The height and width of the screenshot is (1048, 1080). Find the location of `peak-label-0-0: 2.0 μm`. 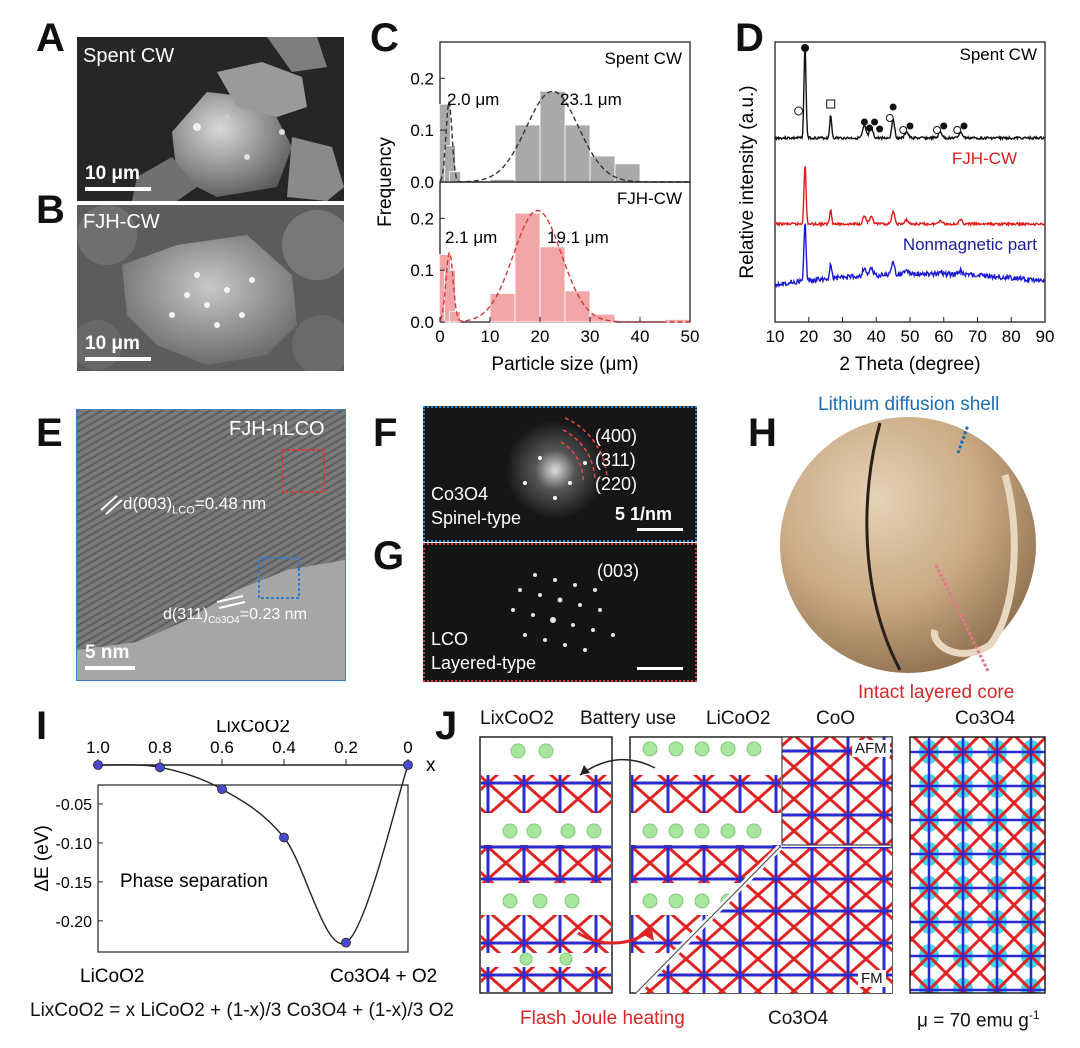

peak-label-0-0: 2.0 μm is located at coordinates (473, 99).